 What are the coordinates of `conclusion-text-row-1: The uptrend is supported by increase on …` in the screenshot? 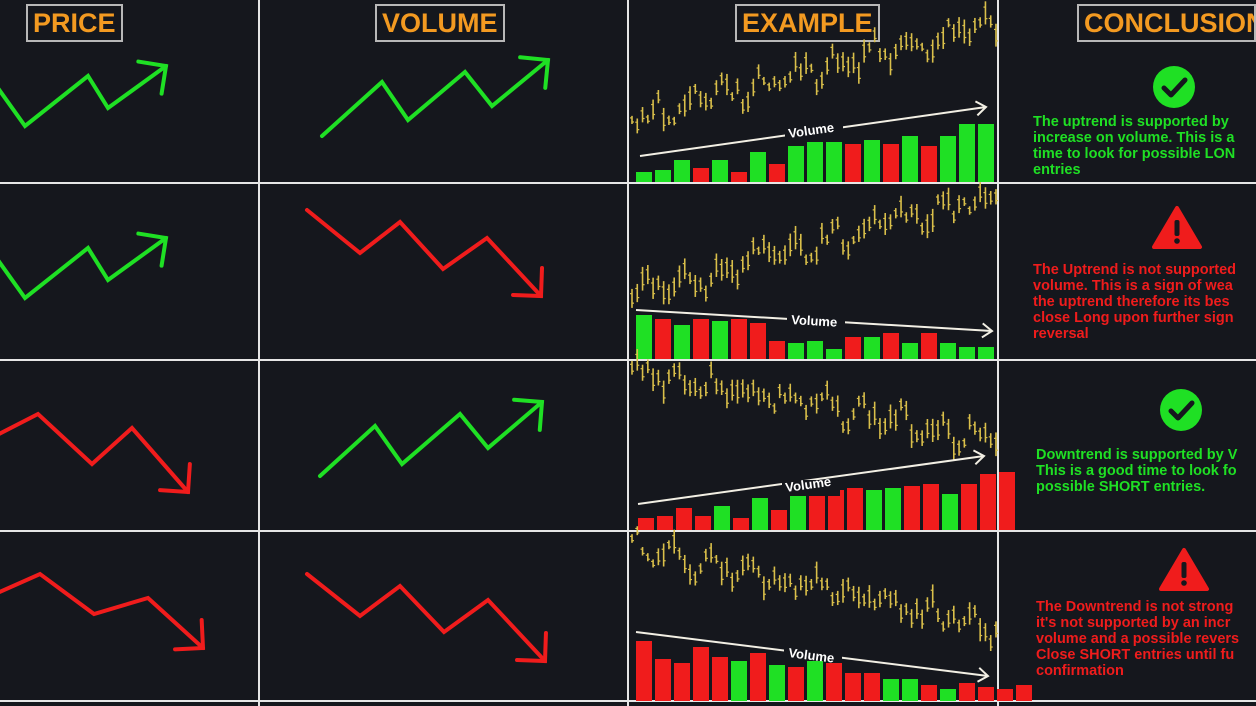 It's located at (1134, 146).